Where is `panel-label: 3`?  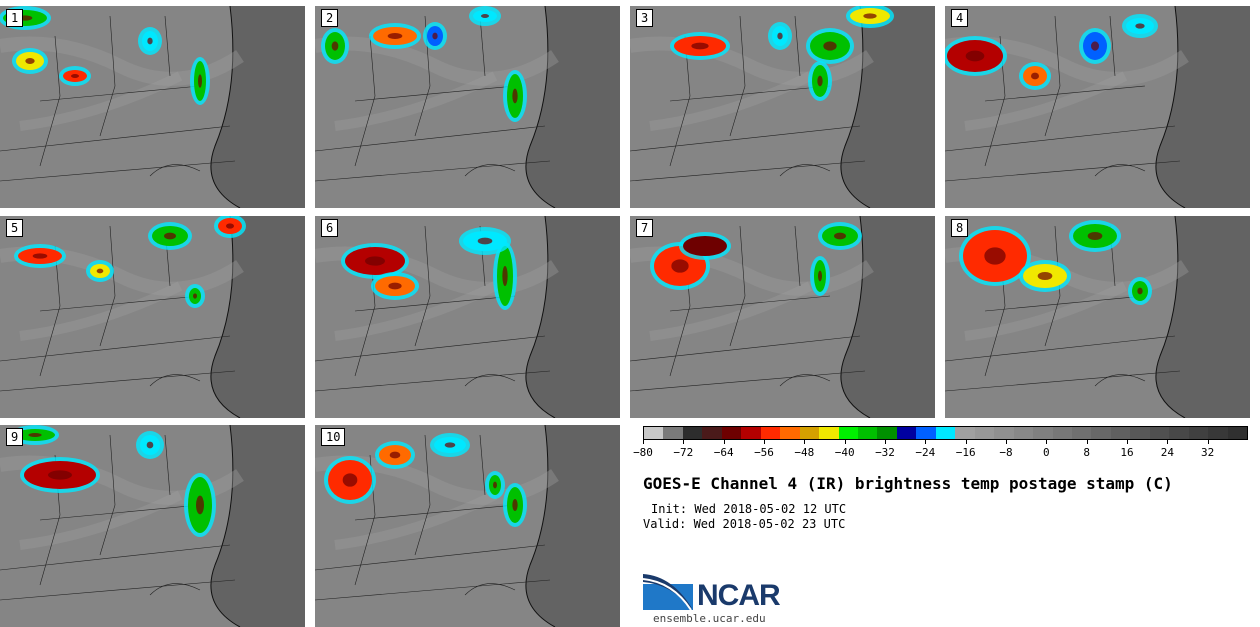 panel-label: 3 is located at coordinates (645, 18).